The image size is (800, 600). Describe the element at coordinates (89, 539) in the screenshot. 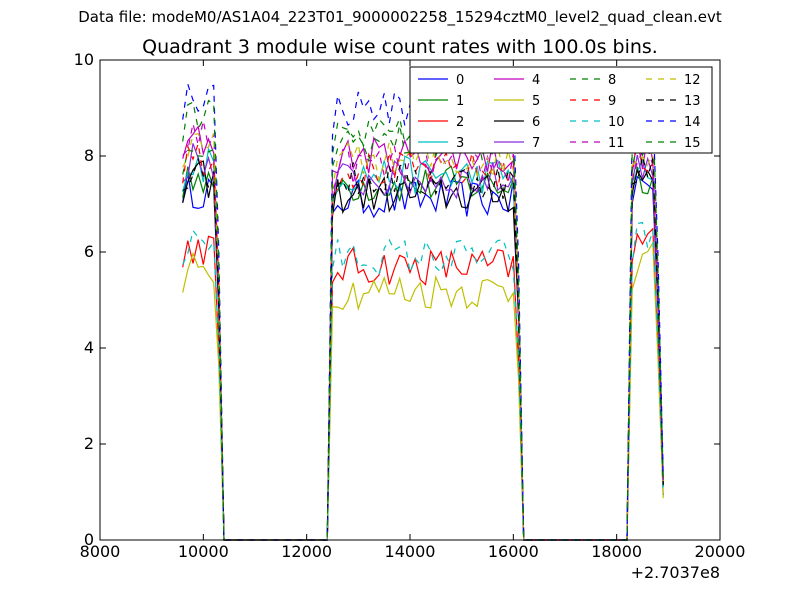

I see `y-tick-label: 0` at that location.